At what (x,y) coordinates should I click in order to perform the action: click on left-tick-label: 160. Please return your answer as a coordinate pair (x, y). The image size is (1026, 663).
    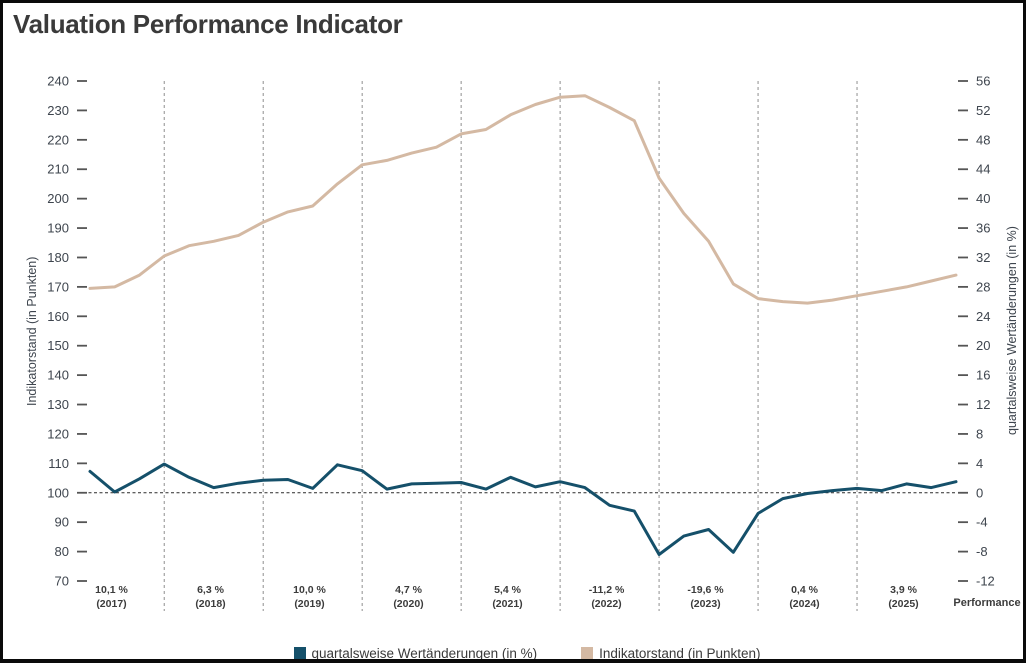
    Looking at the image, I should click on (58, 316).